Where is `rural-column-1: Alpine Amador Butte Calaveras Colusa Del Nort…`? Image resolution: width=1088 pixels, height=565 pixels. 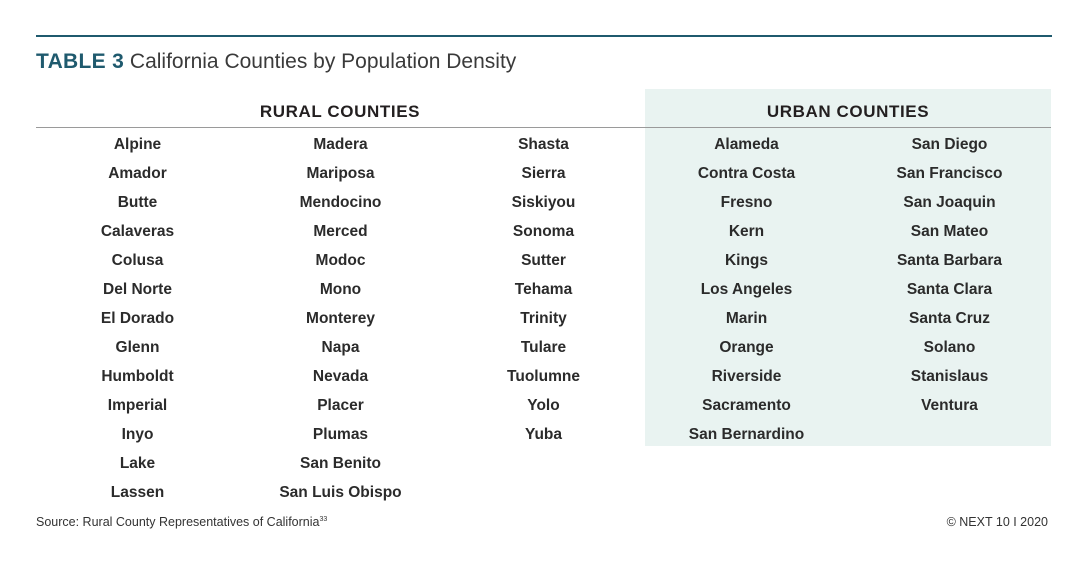 rural-column-1: Alpine Amador Butte Calaveras Colusa Del Nort… is located at coordinates (137, 318).